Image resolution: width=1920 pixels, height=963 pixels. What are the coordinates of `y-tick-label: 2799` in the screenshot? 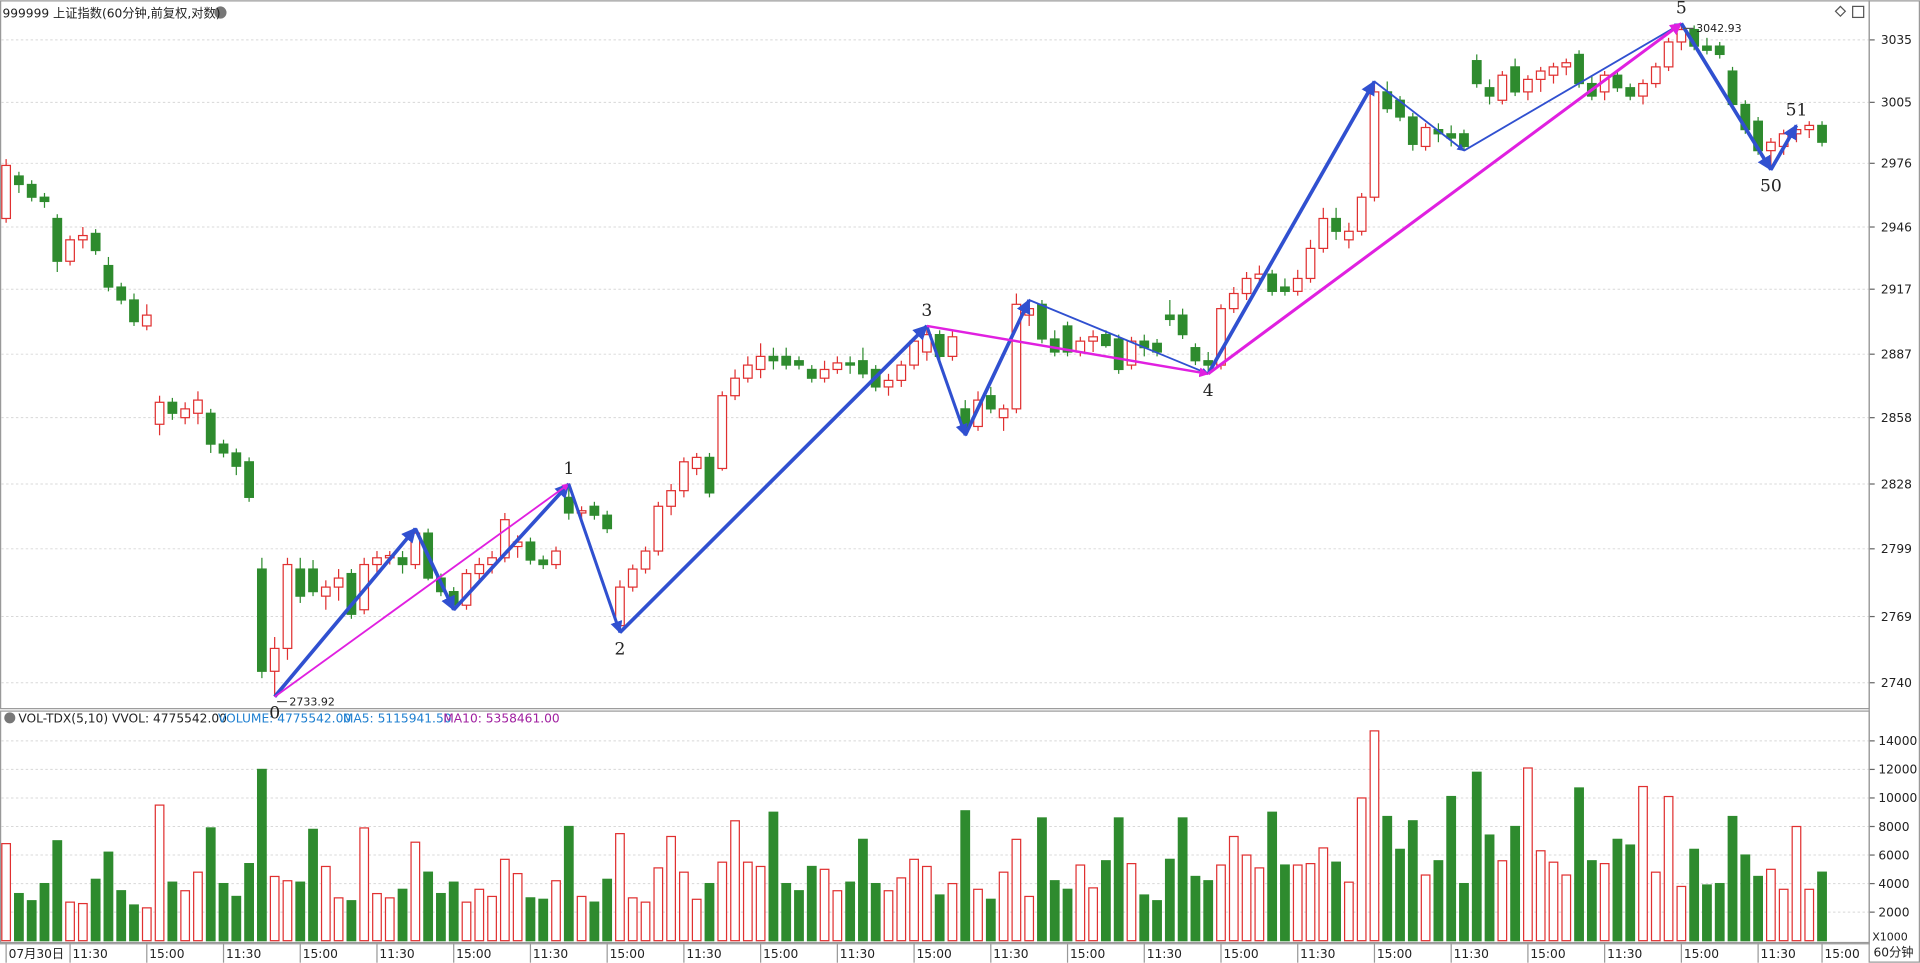 It's located at (1896, 549).